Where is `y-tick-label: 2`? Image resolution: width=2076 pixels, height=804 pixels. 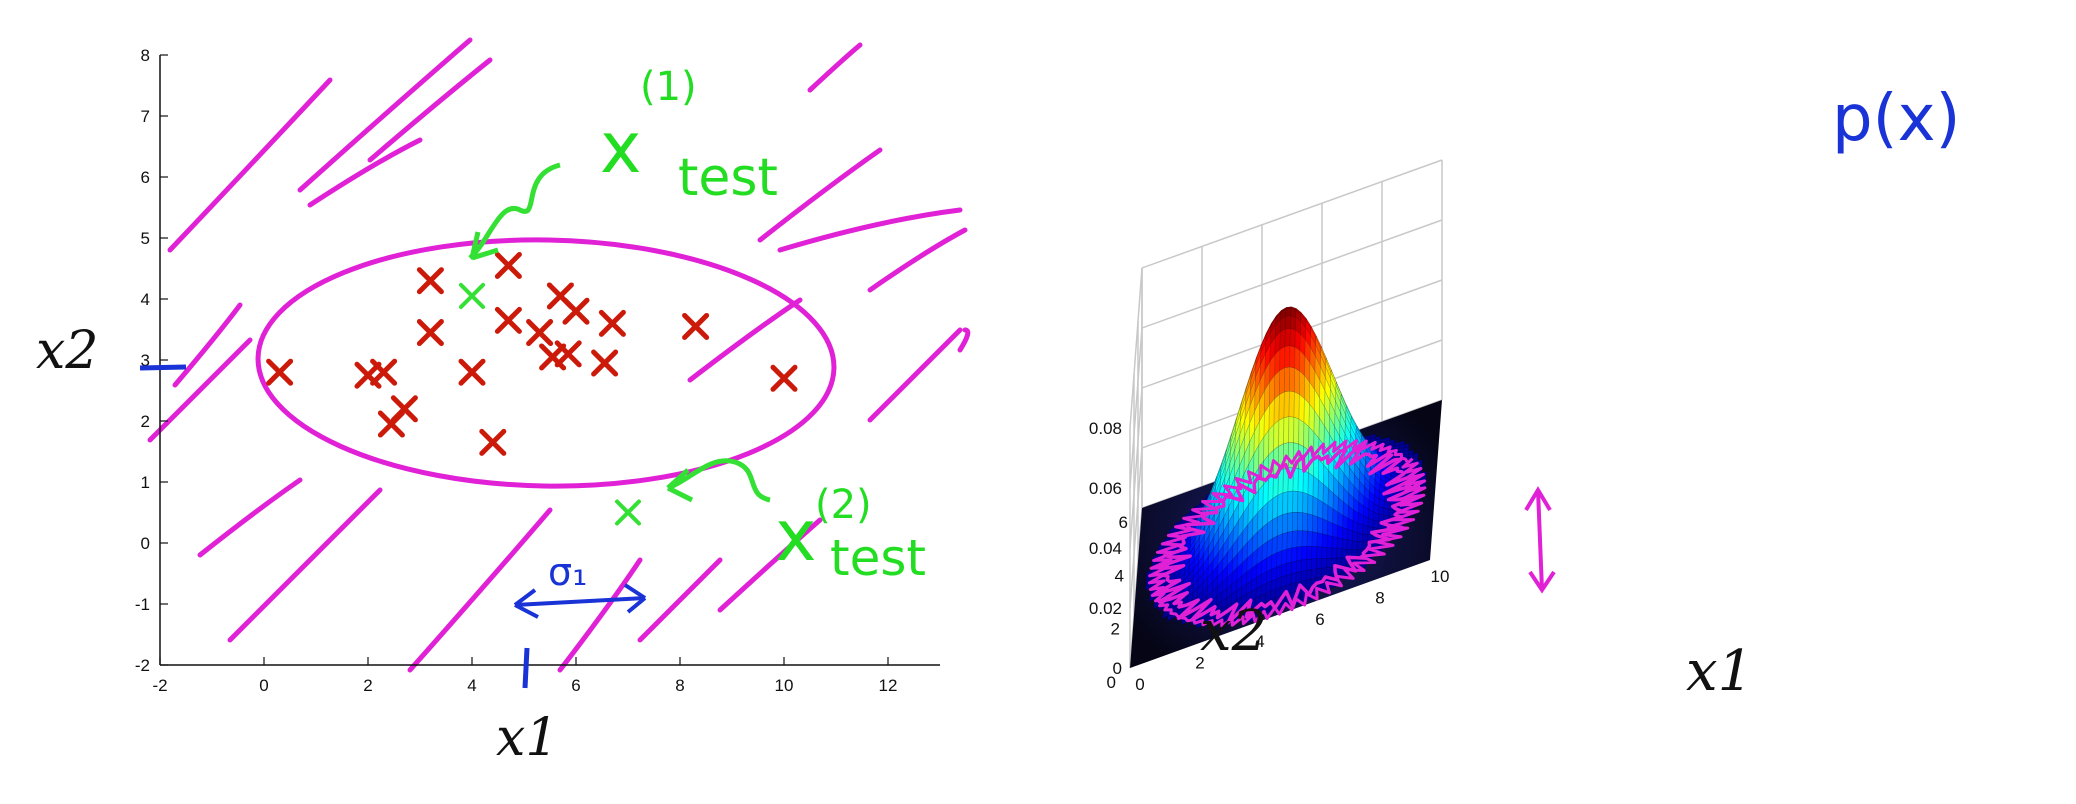
y-tick-label: 2 is located at coordinates (145, 421).